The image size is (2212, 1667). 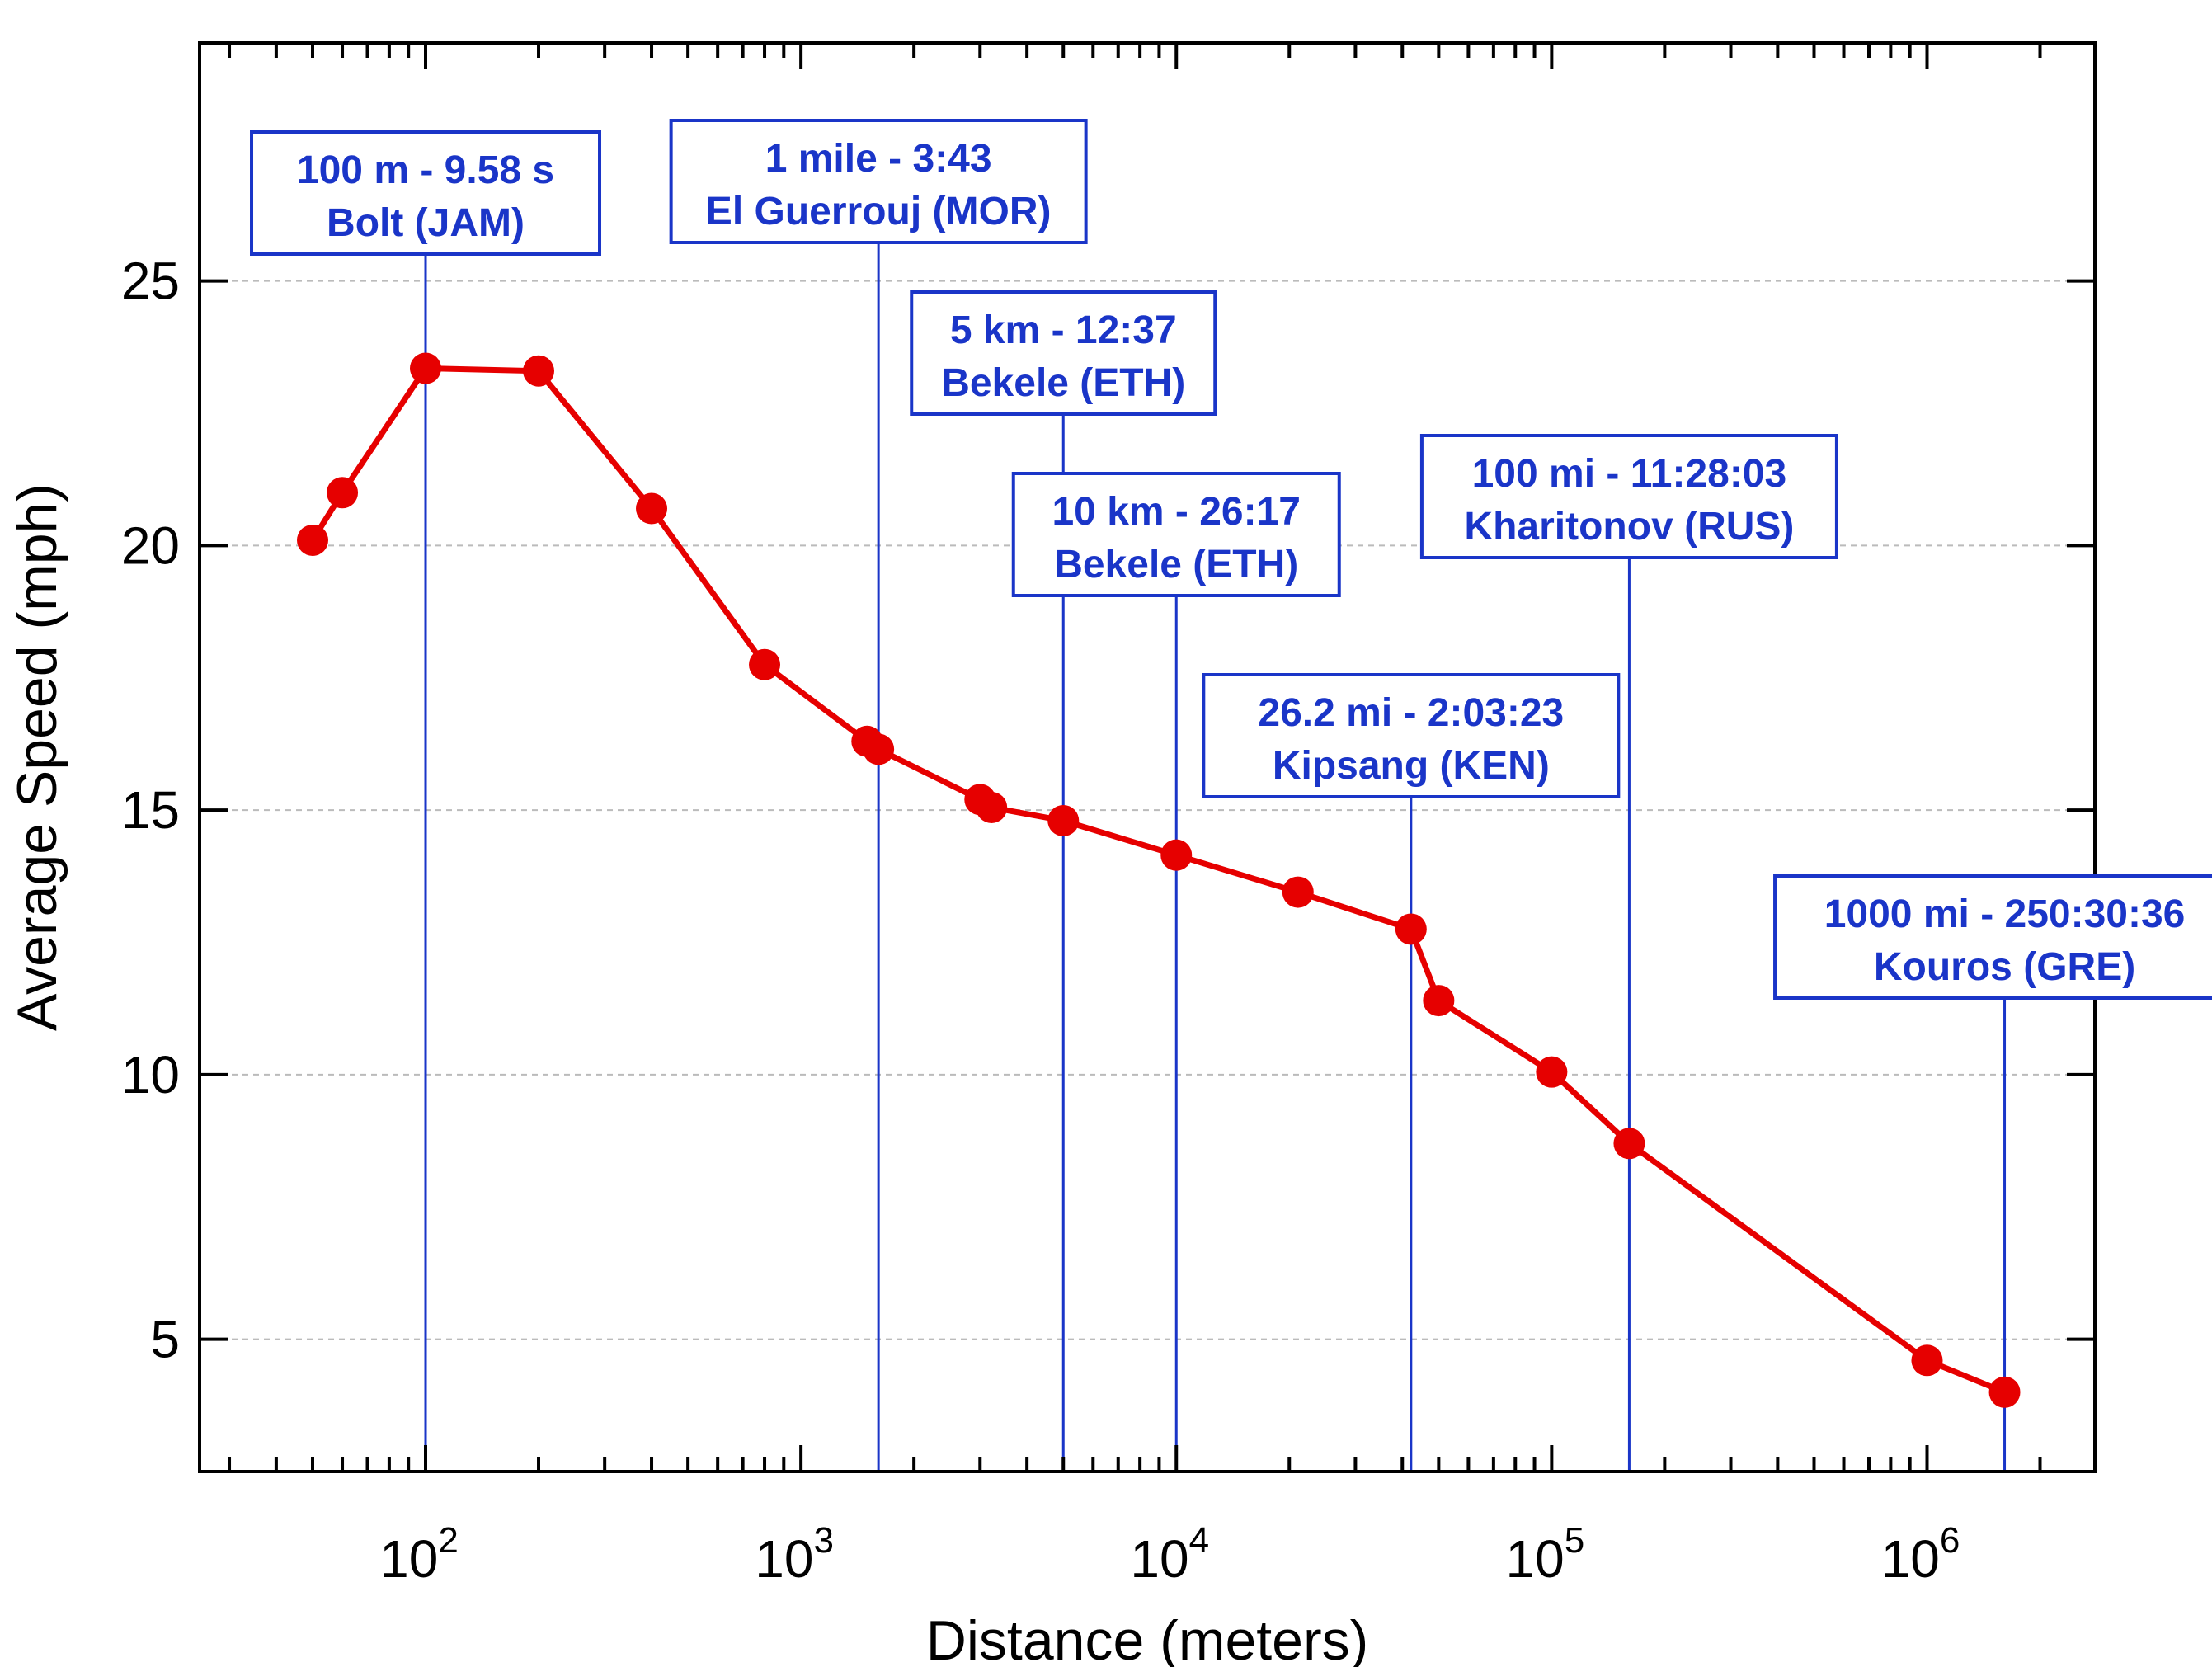 I want to click on annotation-label: El Guerrouj (MOR), so click(x=879, y=211).